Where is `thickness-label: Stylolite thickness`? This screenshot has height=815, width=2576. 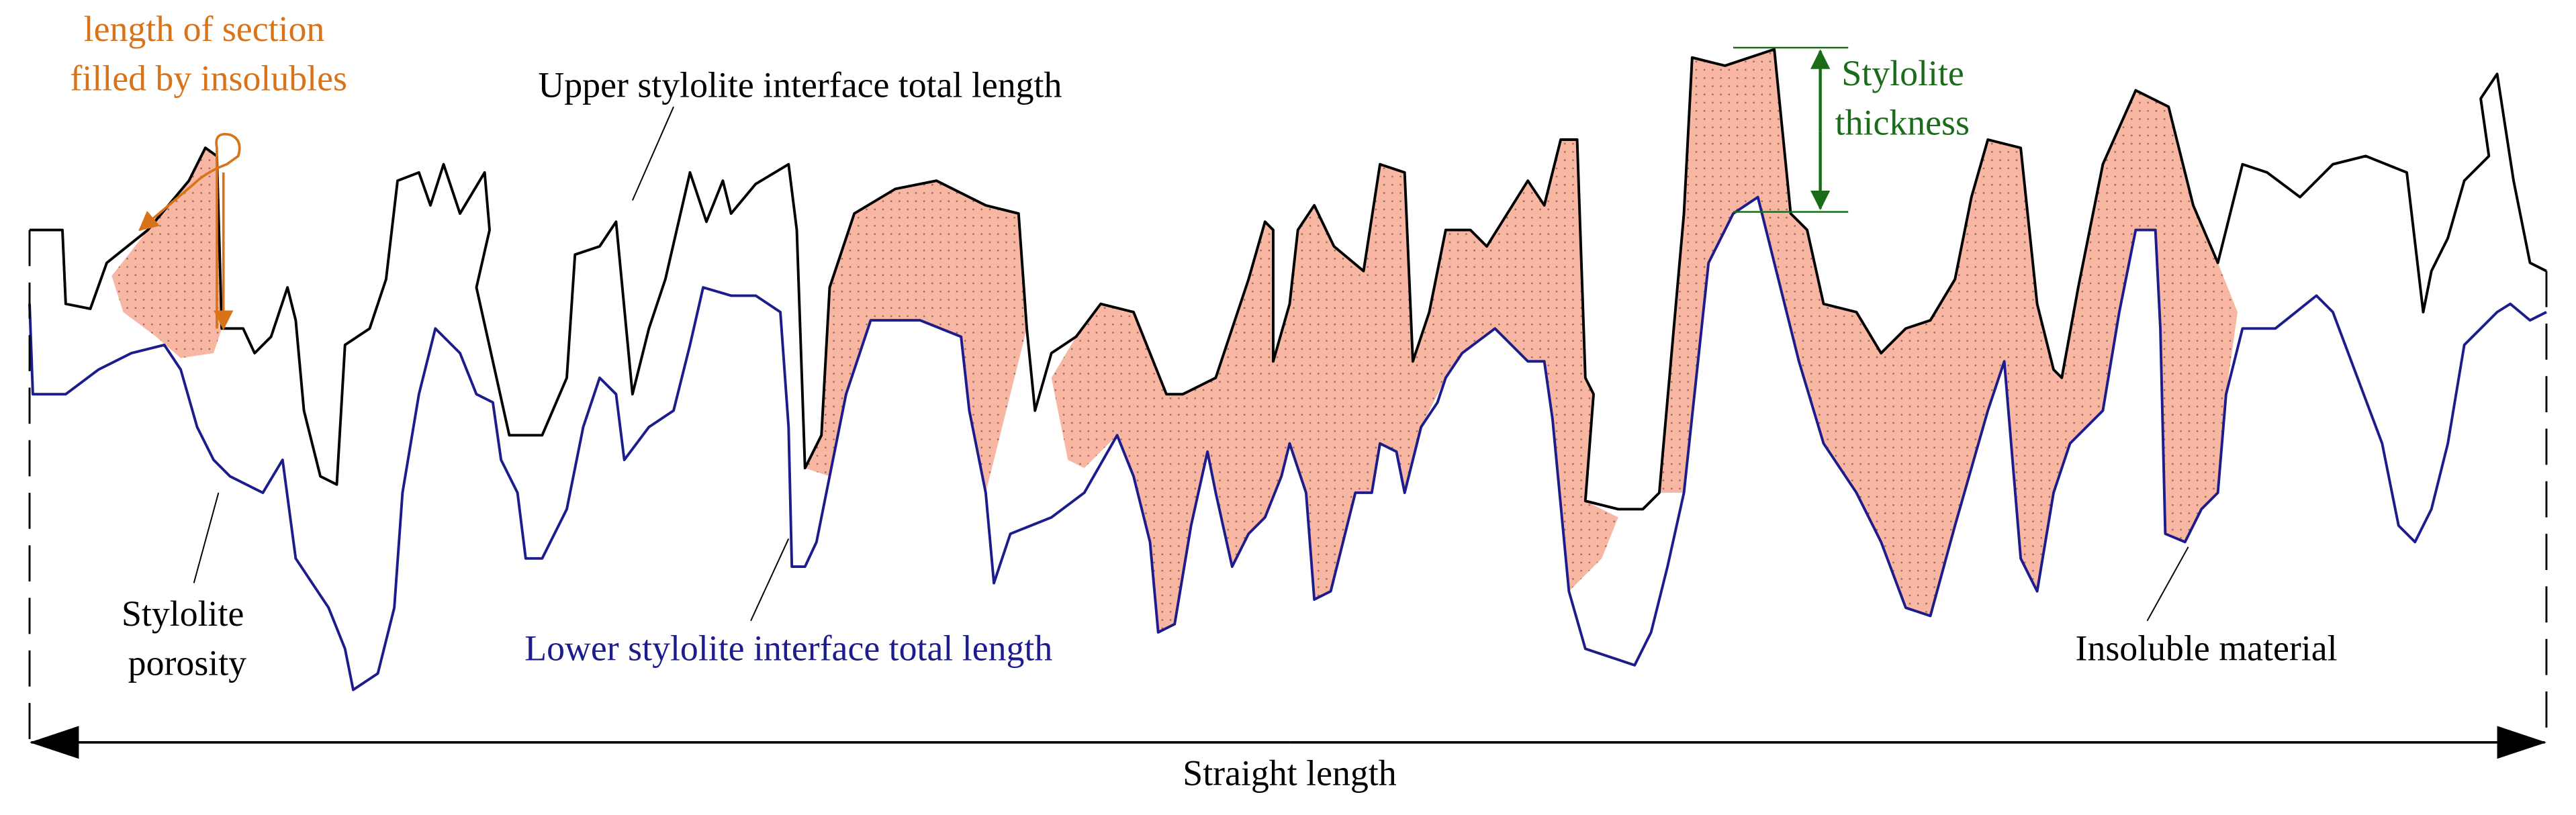 thickness-label: Stylolite thickness is located at coordinates (1904, 97).